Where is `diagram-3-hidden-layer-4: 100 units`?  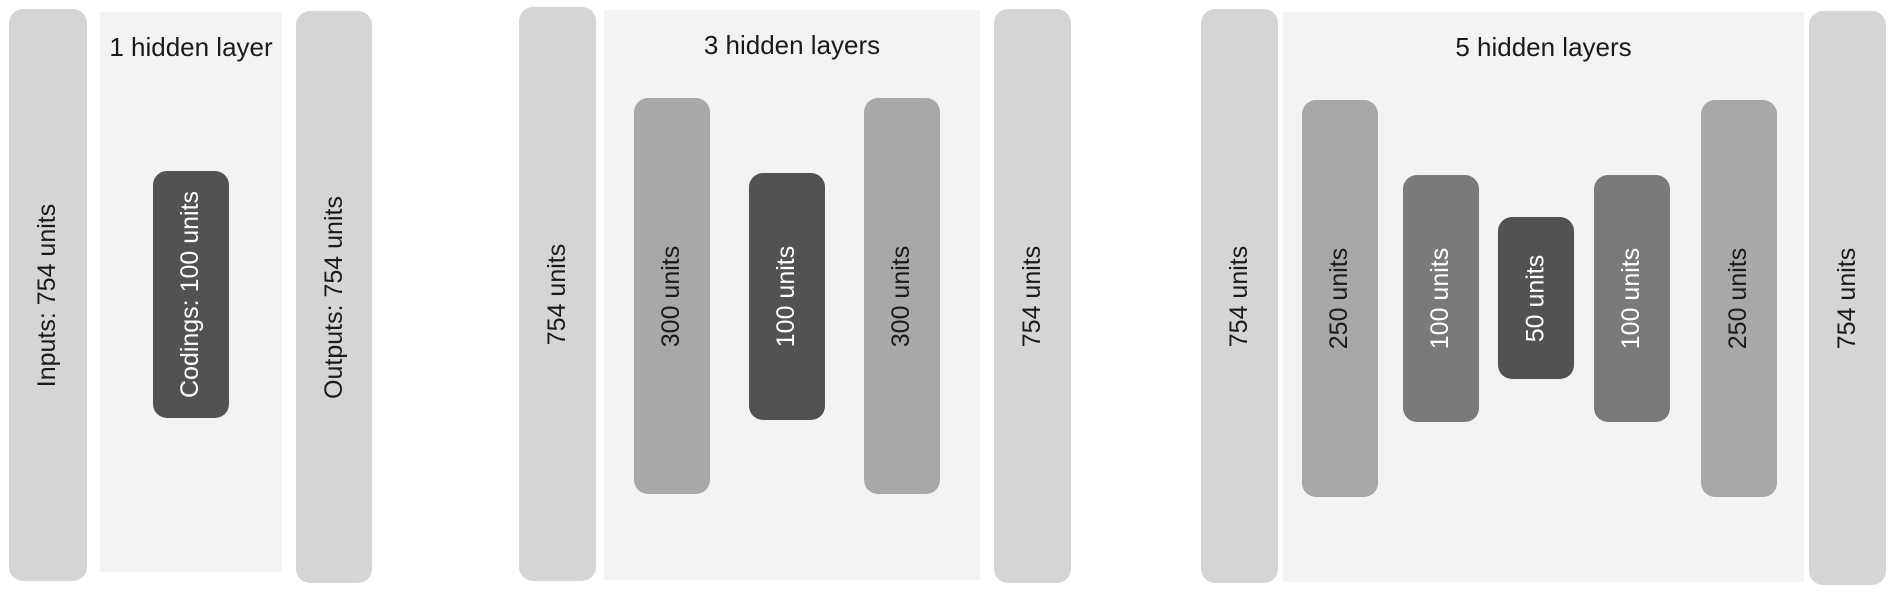 diagram-3-hidden-layer-4: 100 units is located at coordinates (1632, 298).